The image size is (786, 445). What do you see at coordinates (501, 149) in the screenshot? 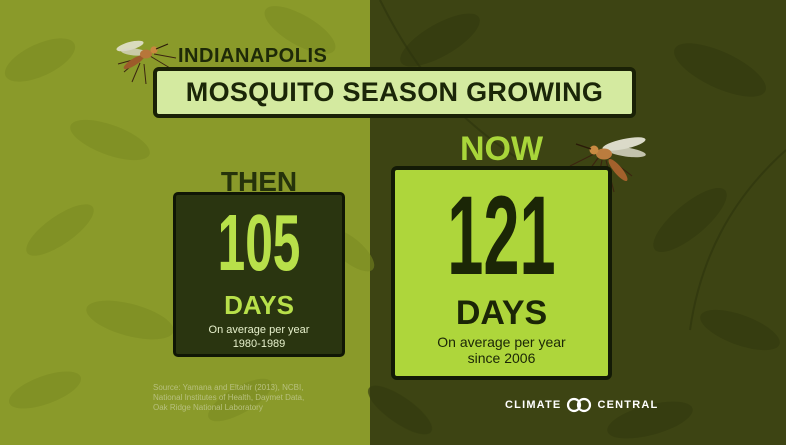
I see `now-label: NOW` at bounding box center [501, 149].